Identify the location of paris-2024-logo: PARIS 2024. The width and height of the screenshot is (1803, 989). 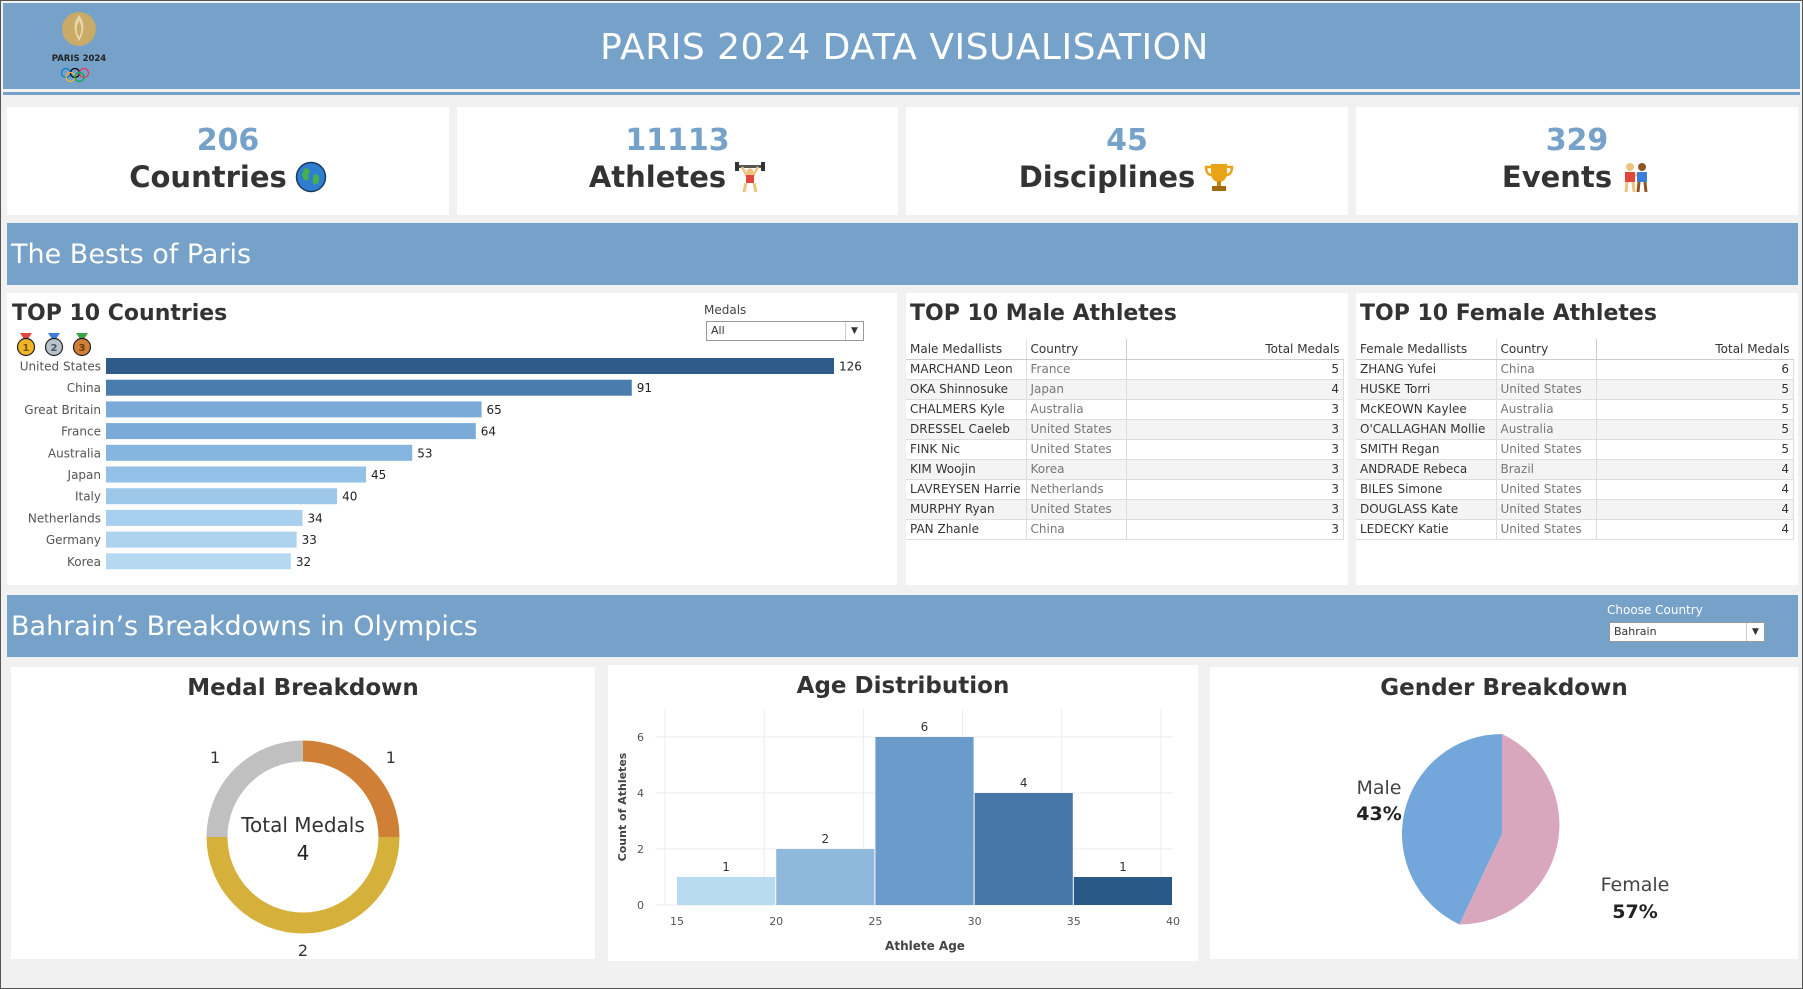
(79, 48).